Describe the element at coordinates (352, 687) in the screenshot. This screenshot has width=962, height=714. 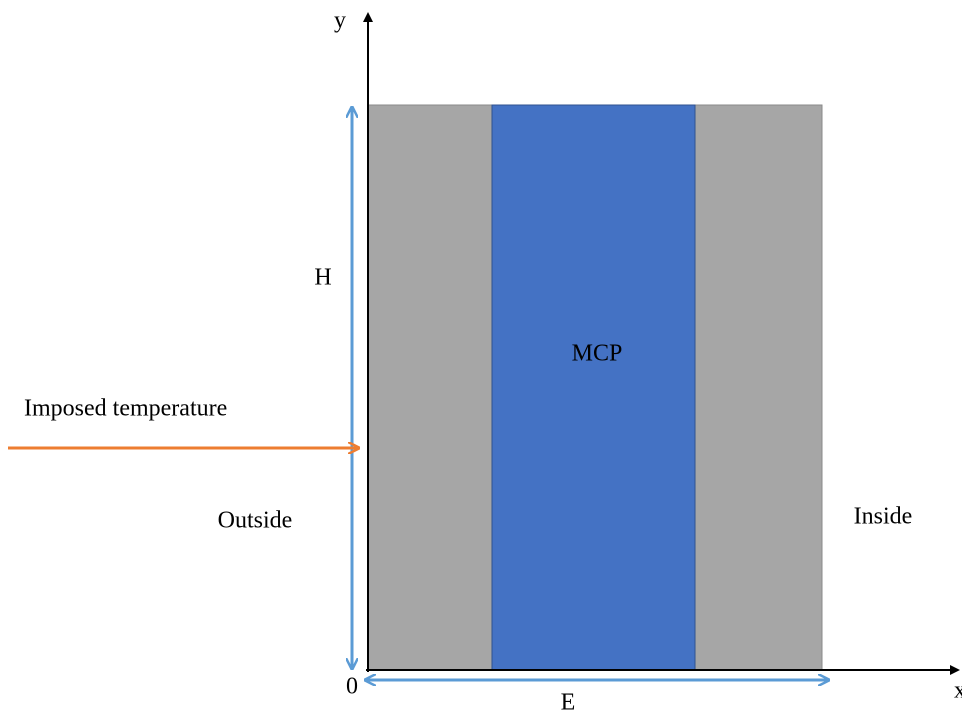
I see `origin-label: 0` at that location.